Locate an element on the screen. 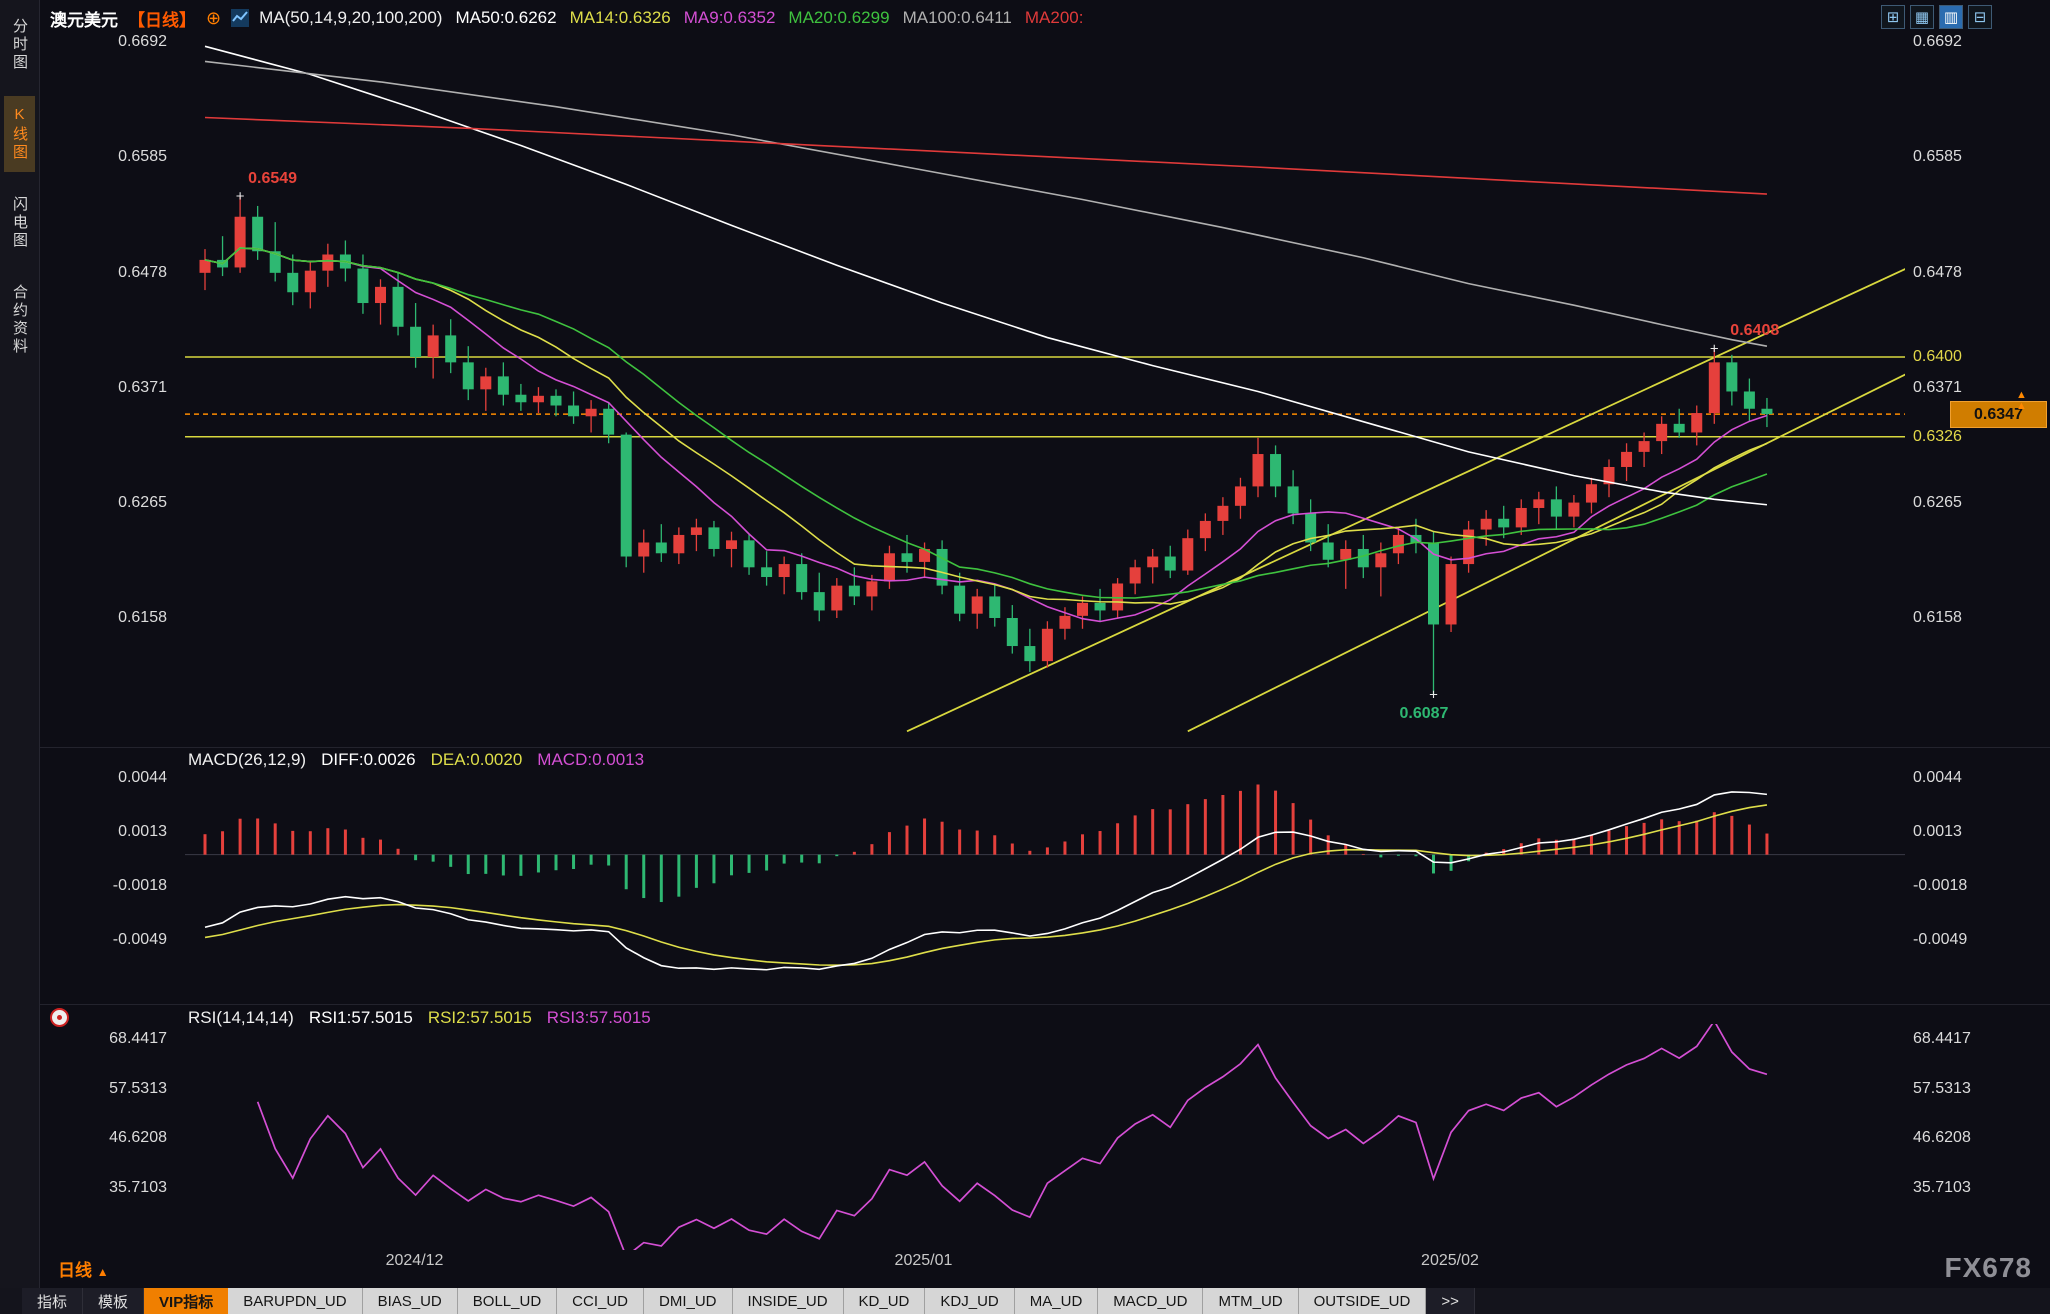  price-axis-label: 0.6158 is located at coordinates (142, 617).